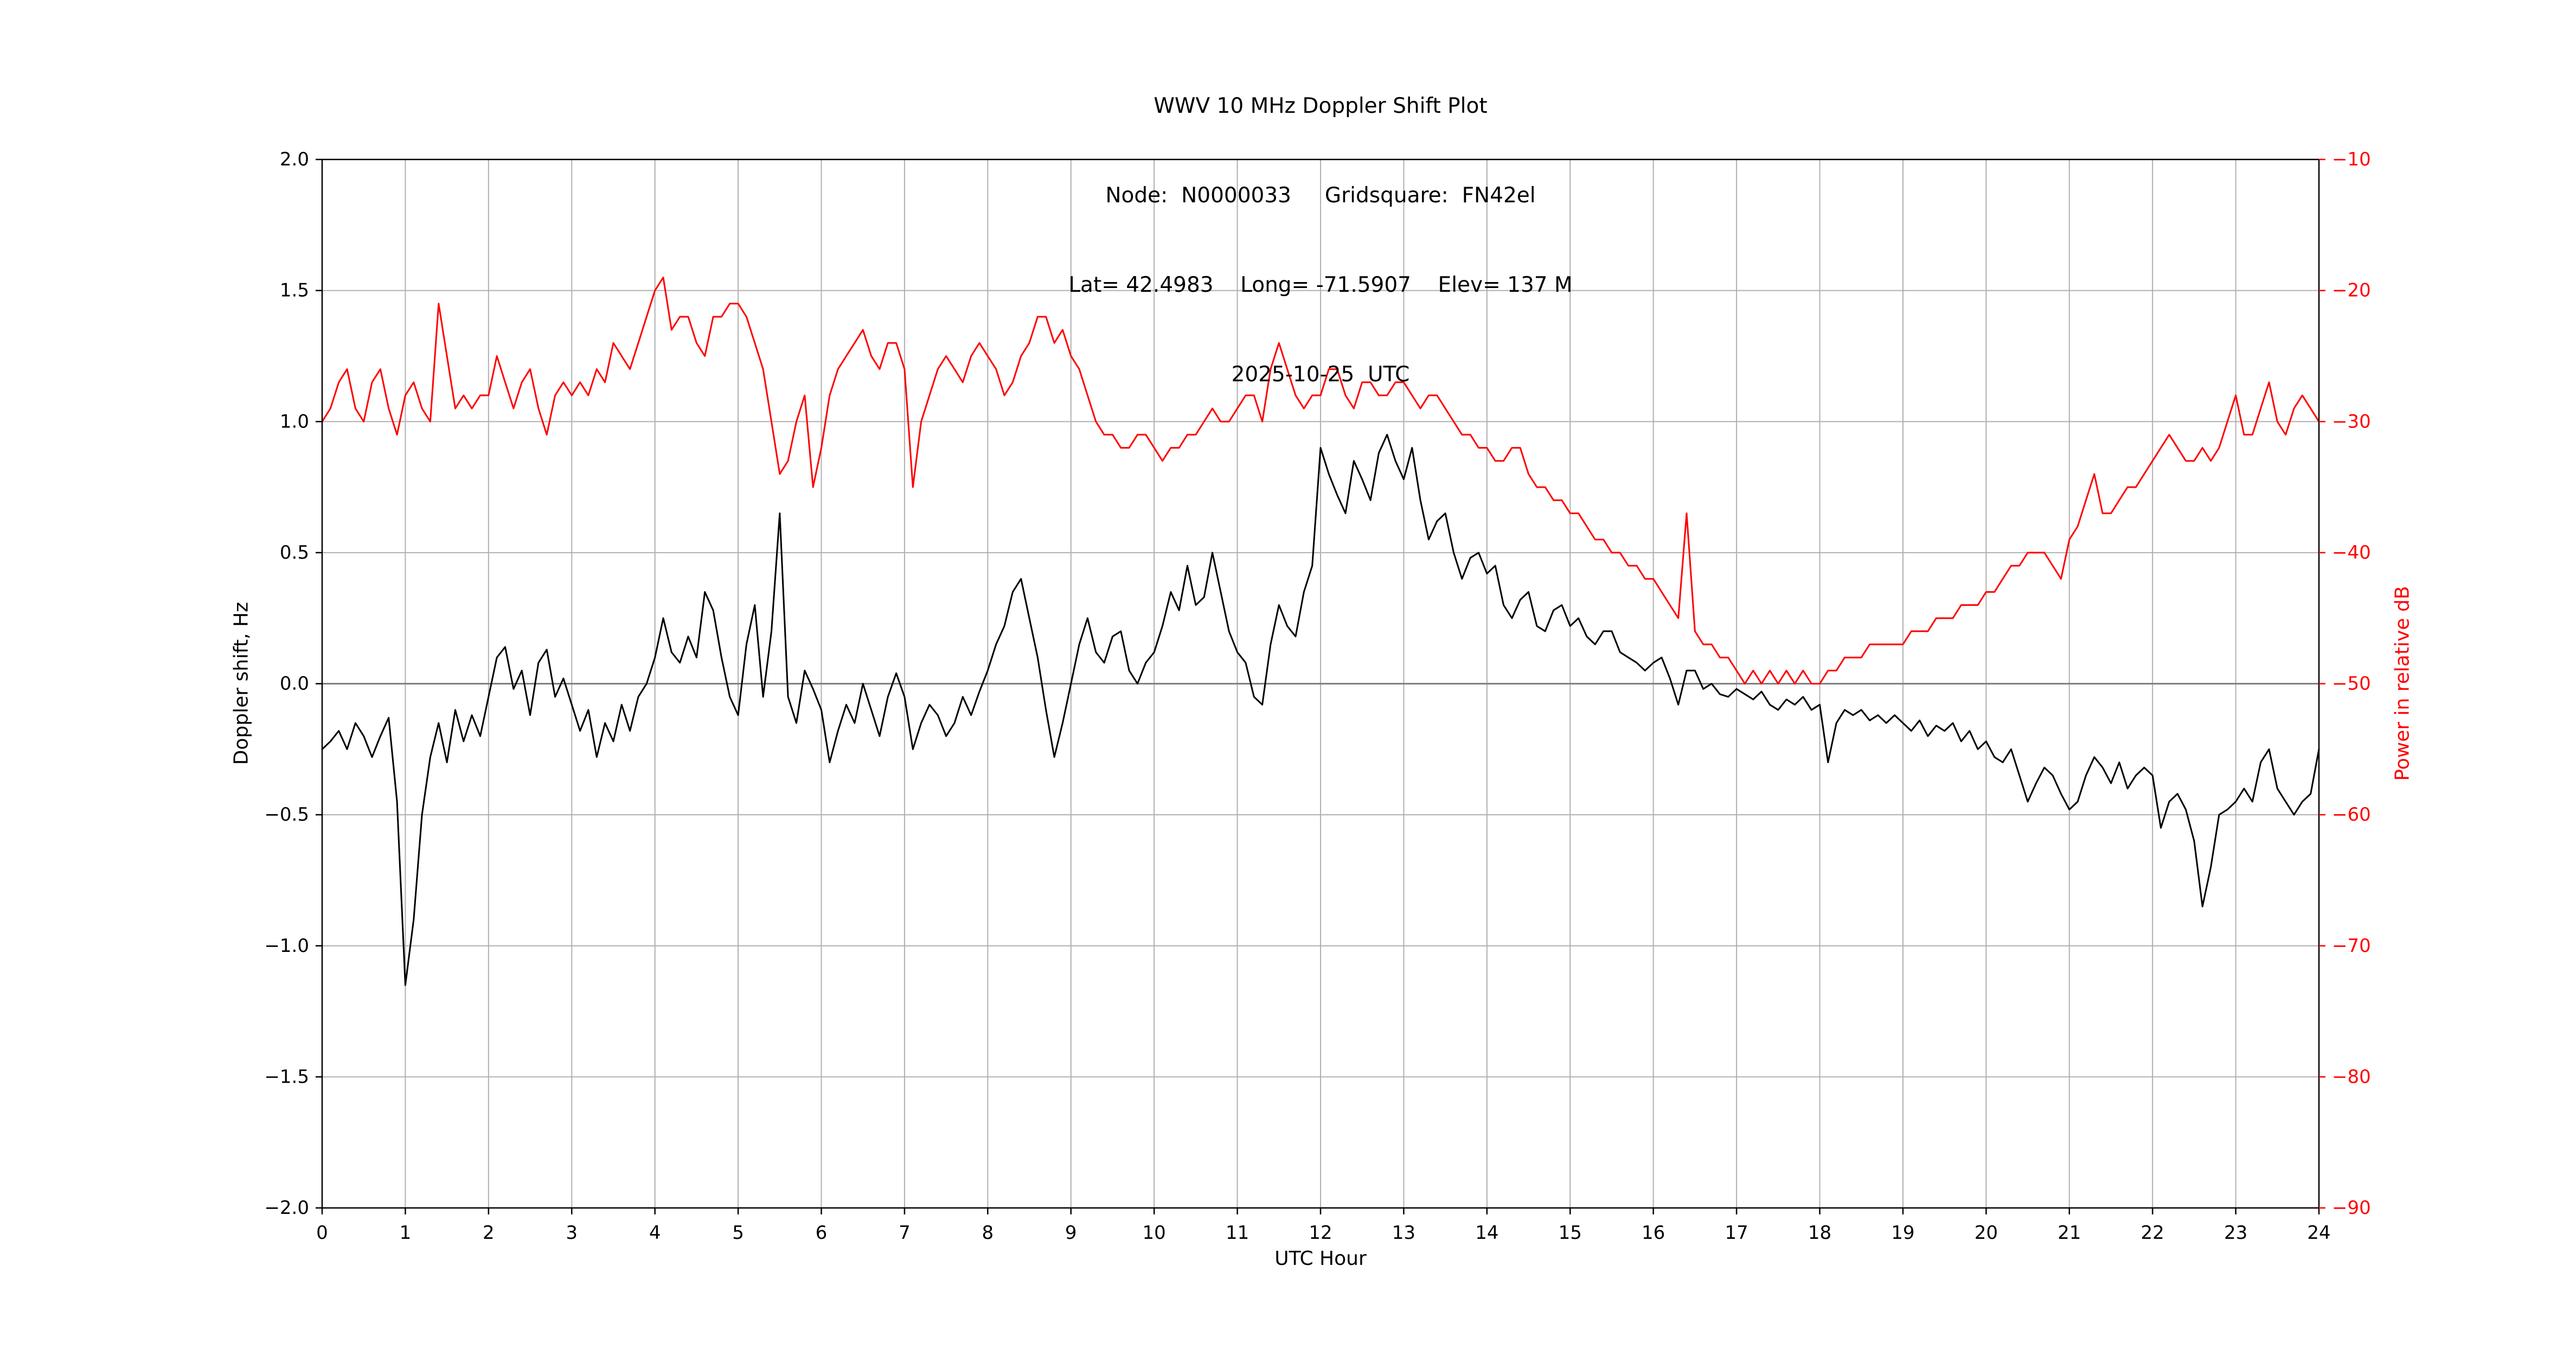  I want to click on left-tick-label: 0.5, so click(294, 553).